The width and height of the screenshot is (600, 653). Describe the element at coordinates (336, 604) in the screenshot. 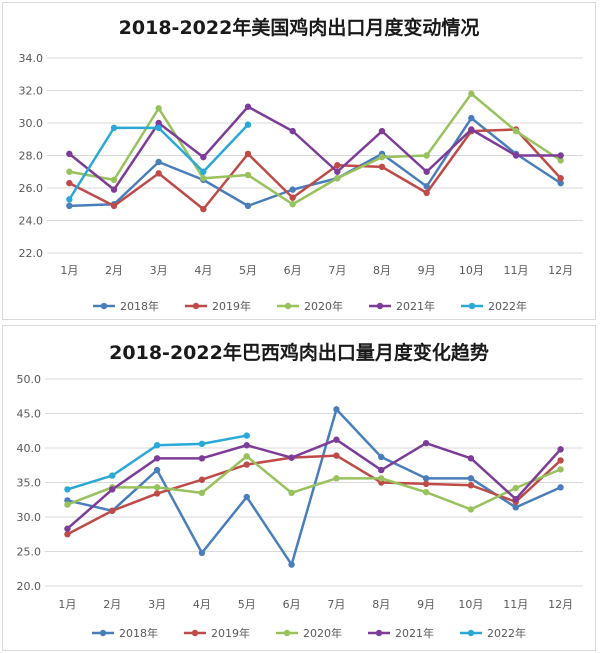

I see `x-tick-label: 7月` at that location.